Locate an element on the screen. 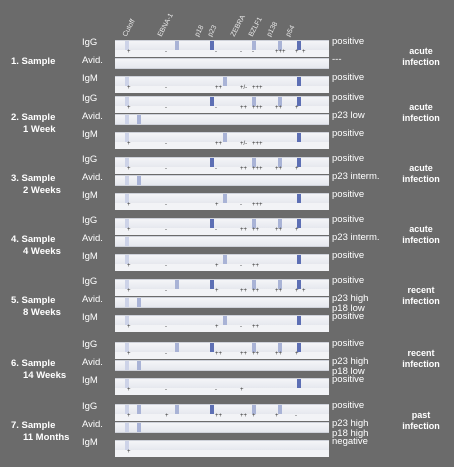 The height and width of the screenshot is (467, 454). header-p23: p23 is located at coordinates (212, 31).